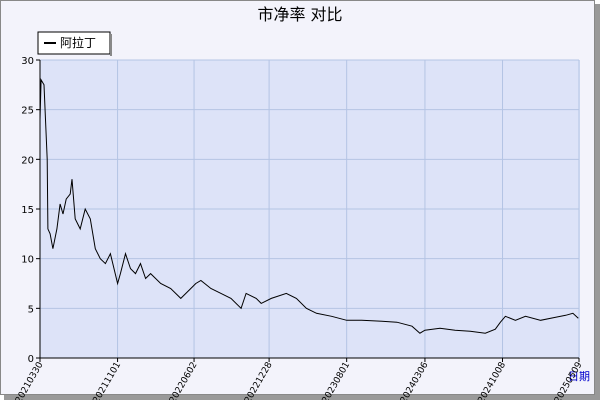 Image resolution: width=600 pixels, height=404 pixels. What do you see at coordinates (31, 309) in the screenshot?
I see `y-tick-label: 5` at bounding box center [31, 309].